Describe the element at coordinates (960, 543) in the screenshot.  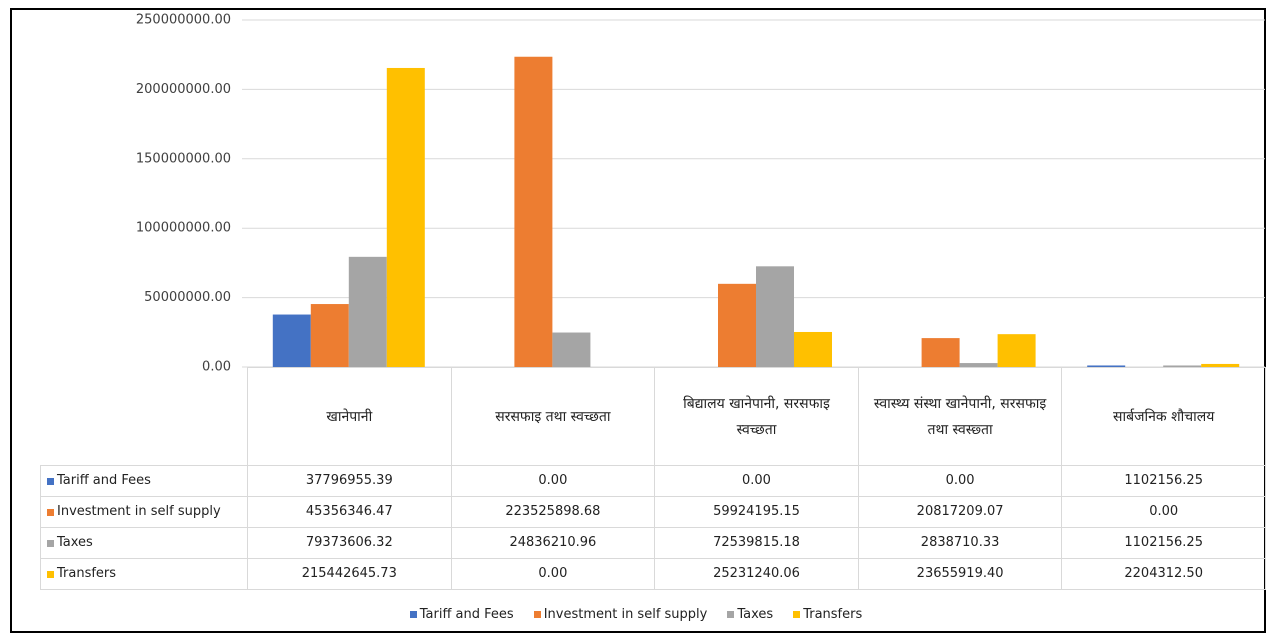
I see `table-value: 2838710.33` at that location.